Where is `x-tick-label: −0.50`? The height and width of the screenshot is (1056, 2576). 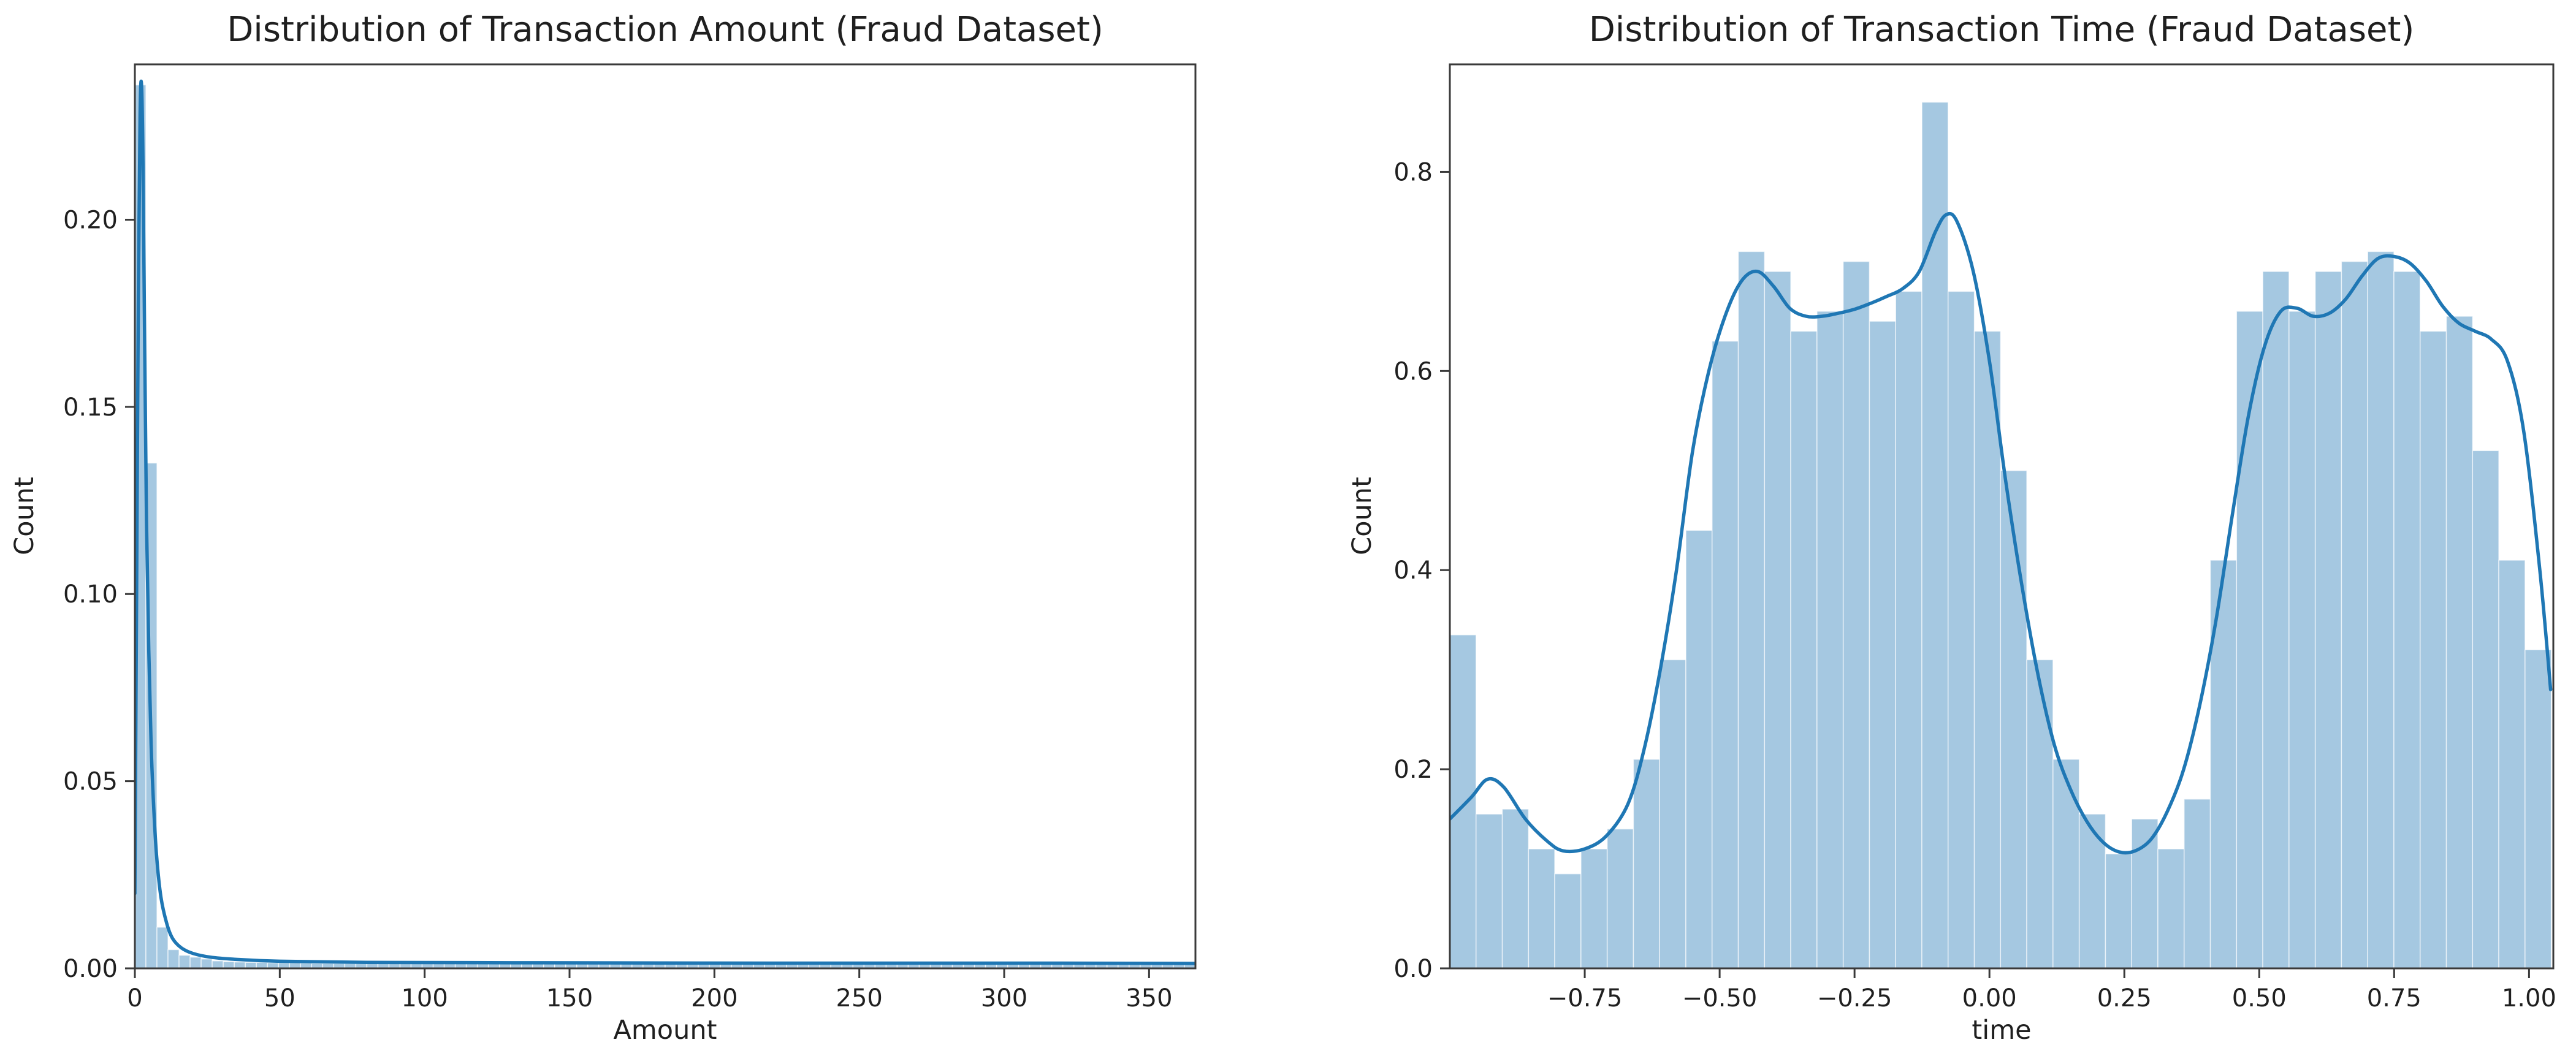 x-tick-label: −0.50 is located at coordinates (1720, 998).